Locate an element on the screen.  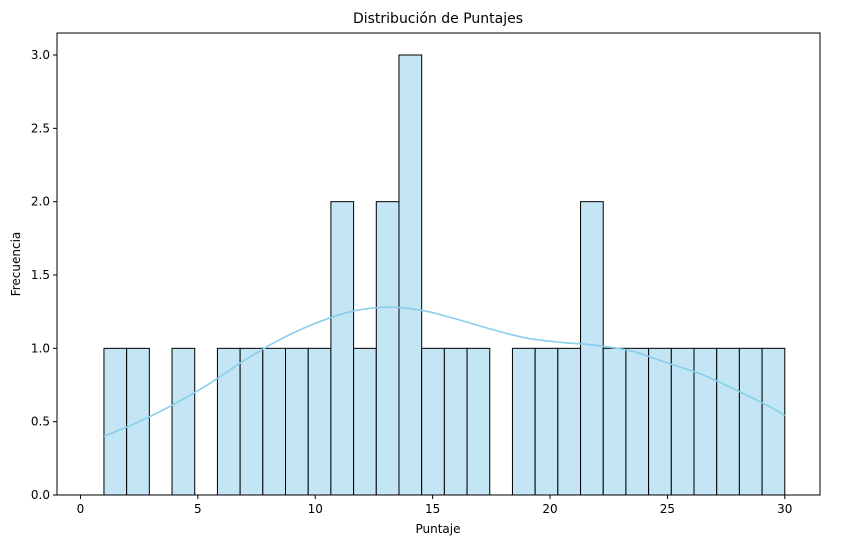
y-axis-ticks: 0.0 0.5 1.0 1.5 2.0 2.5 3.0 is located at coordinates (44, 275).